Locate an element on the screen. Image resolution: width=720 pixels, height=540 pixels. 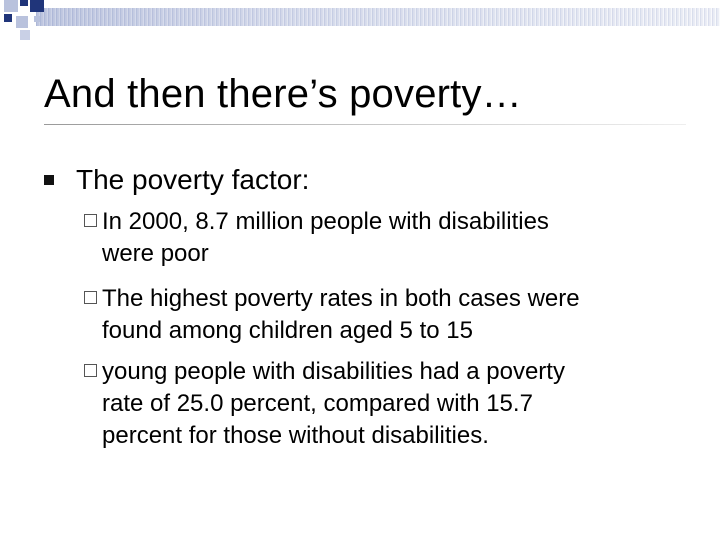
sub-bullet-line: were poor is located at coordinates (155, 253).